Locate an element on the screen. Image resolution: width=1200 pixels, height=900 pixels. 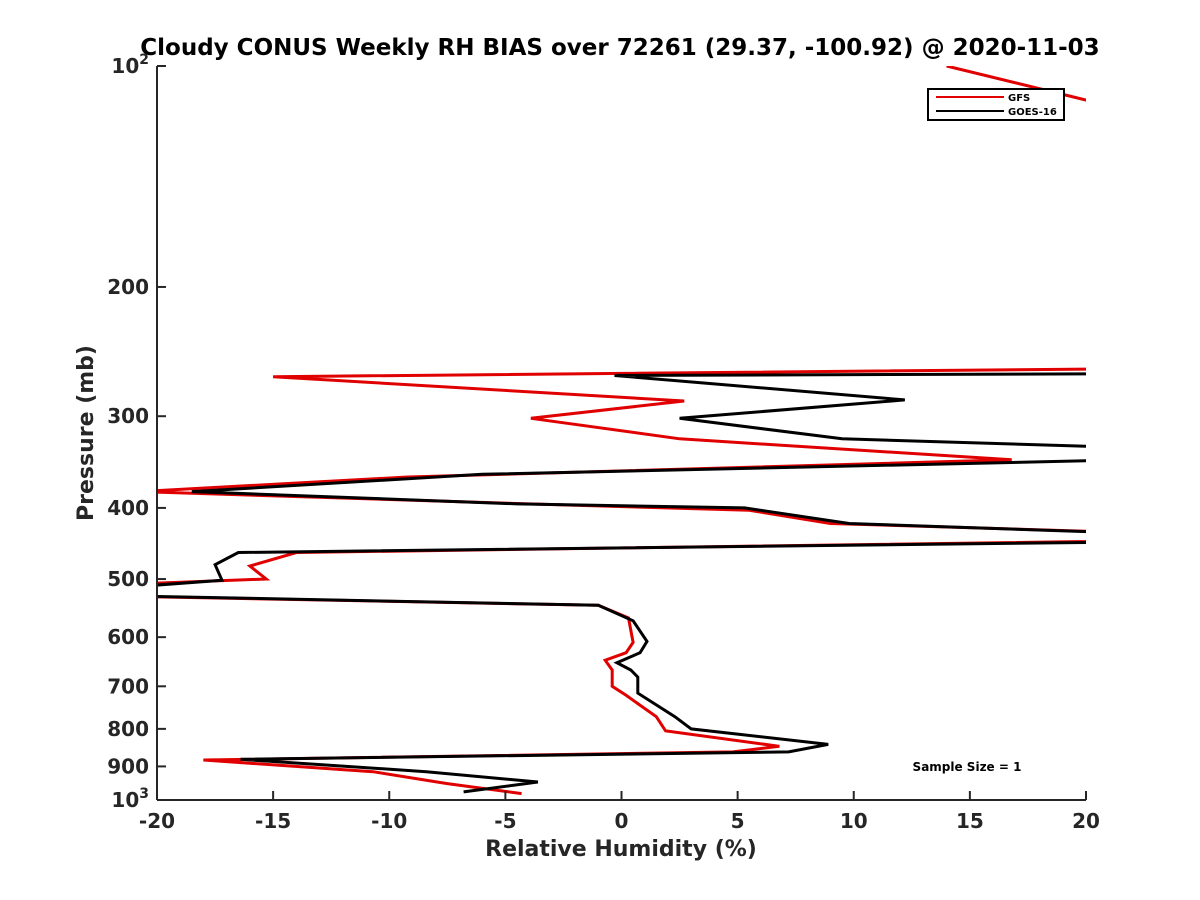
y-tick-label: 600 is located at coordinates (128, 637).